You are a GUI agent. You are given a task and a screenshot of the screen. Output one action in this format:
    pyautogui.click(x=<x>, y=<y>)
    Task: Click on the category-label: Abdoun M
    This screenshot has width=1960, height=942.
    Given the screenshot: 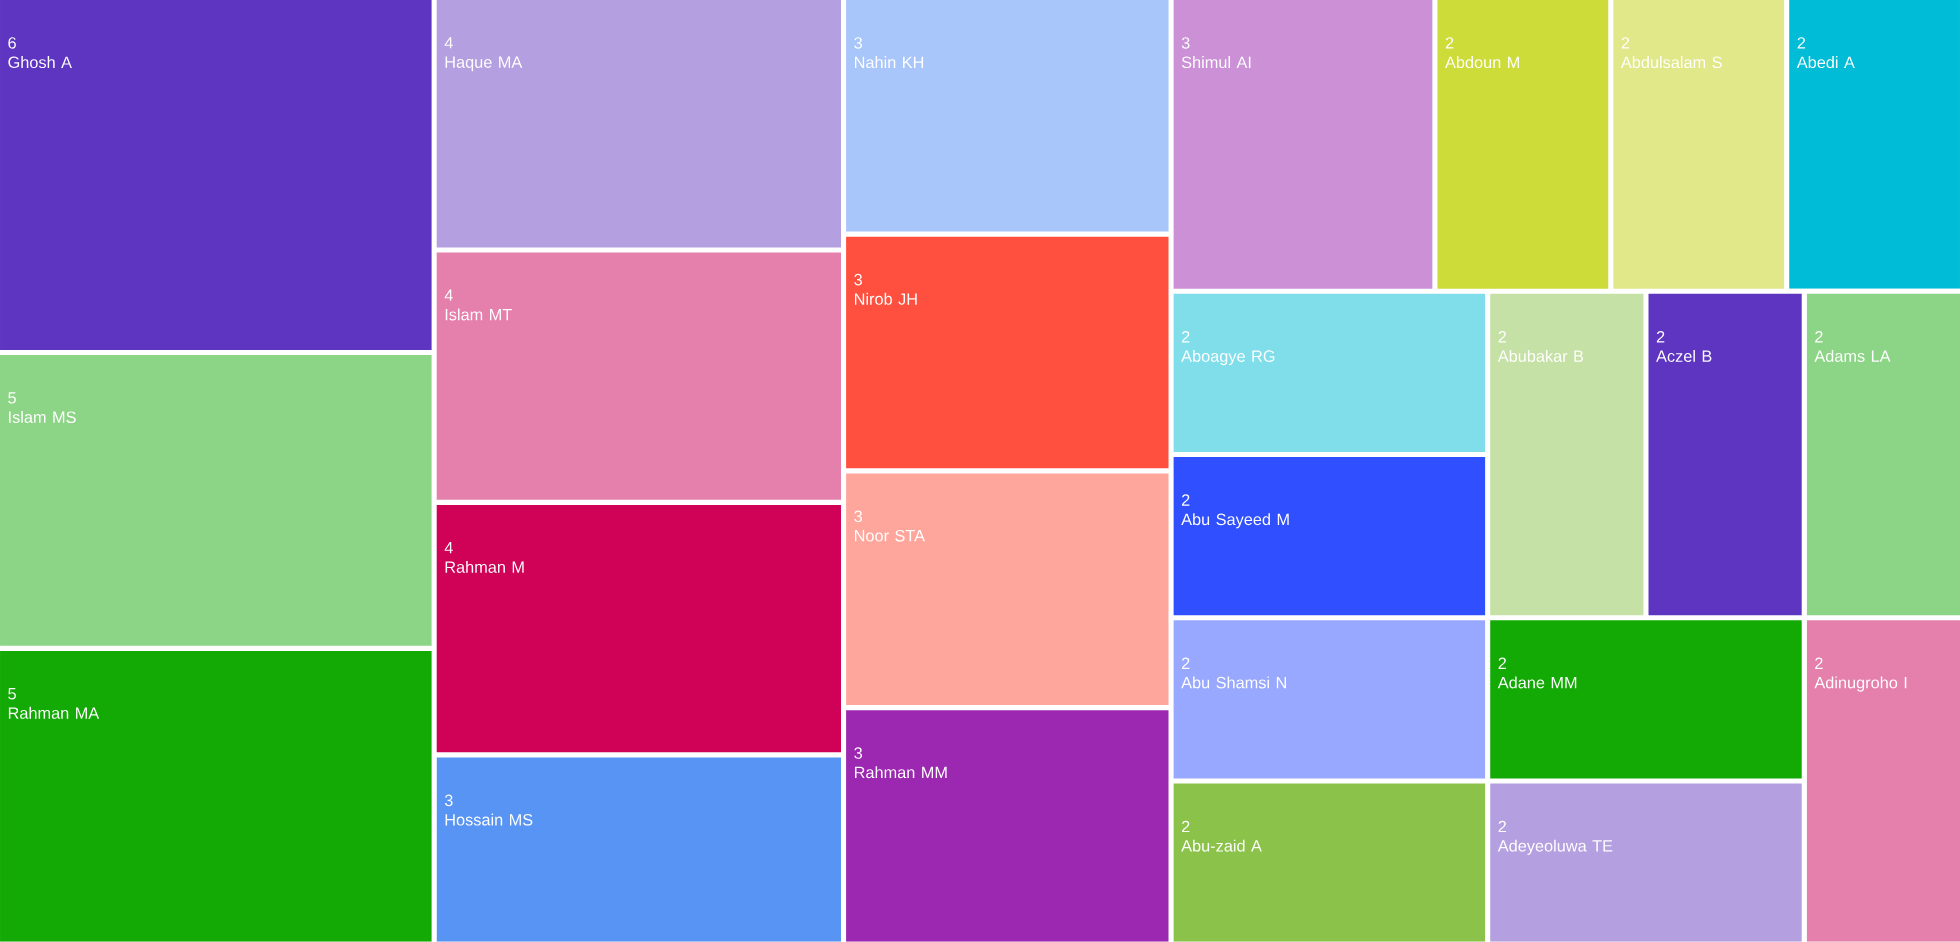 What is the action you would take?
    pyautogui.click(x=1482, y=62)
    